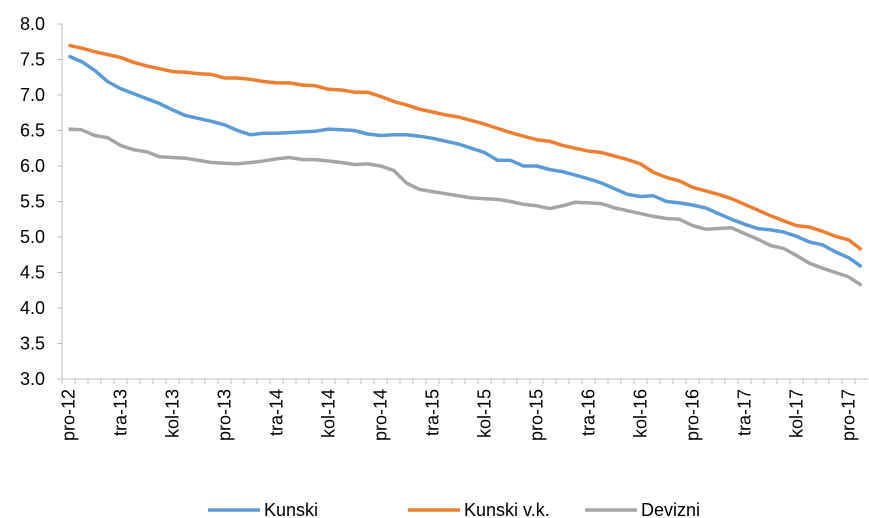 The image size is (869, 518). I want to click on y-tick-label: 3.5, so click(32, 344).